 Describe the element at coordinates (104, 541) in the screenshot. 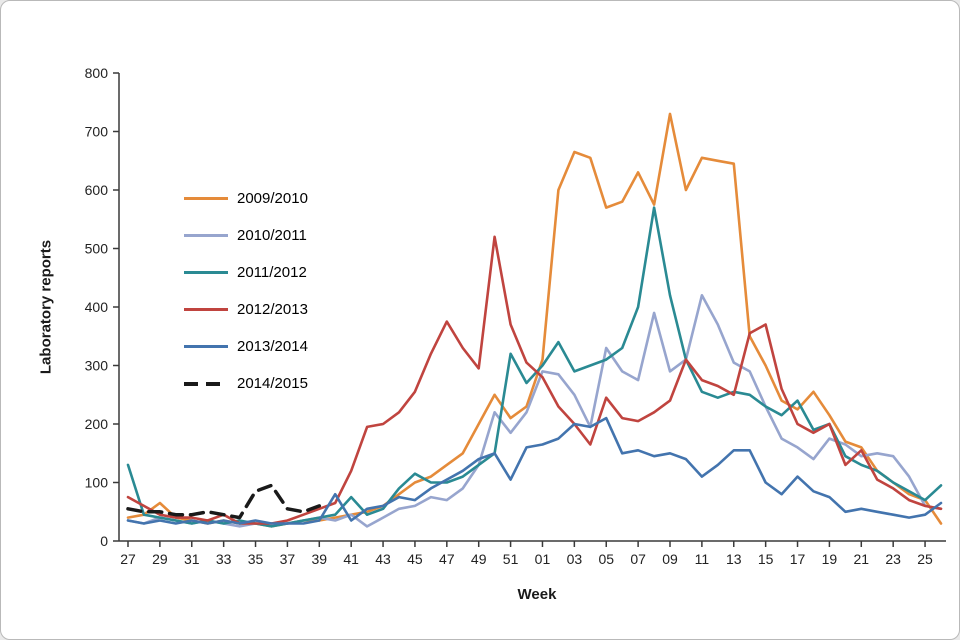

I see `y-tick-label: 0` at that location.